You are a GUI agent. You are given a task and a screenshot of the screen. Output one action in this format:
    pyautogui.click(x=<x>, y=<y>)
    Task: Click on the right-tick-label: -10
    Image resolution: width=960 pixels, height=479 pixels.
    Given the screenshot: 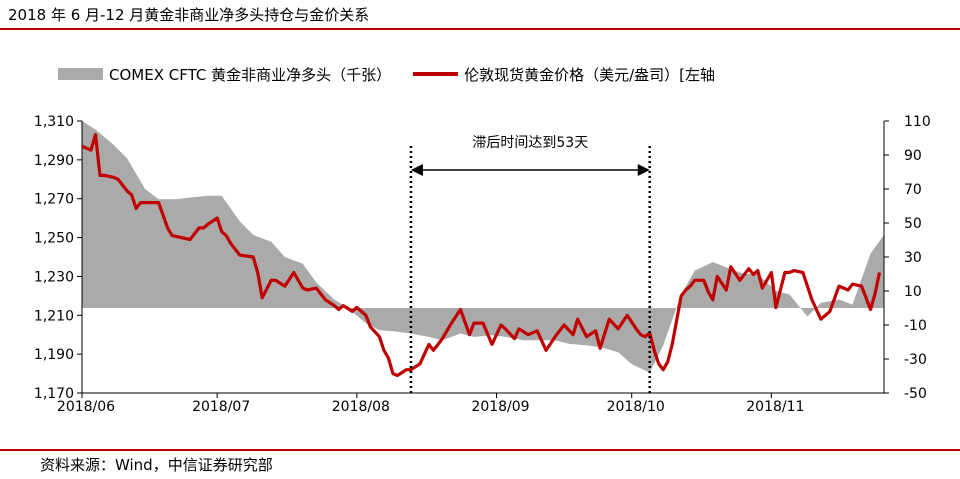 What is the action you would take?
    pyautogui.click(x=915, y=326)
    